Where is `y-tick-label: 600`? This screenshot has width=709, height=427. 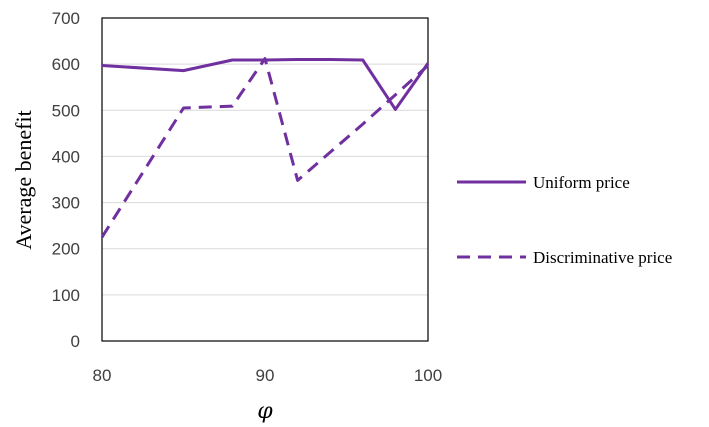
y-tick-label: 600 is located at coordinates (66, 64).